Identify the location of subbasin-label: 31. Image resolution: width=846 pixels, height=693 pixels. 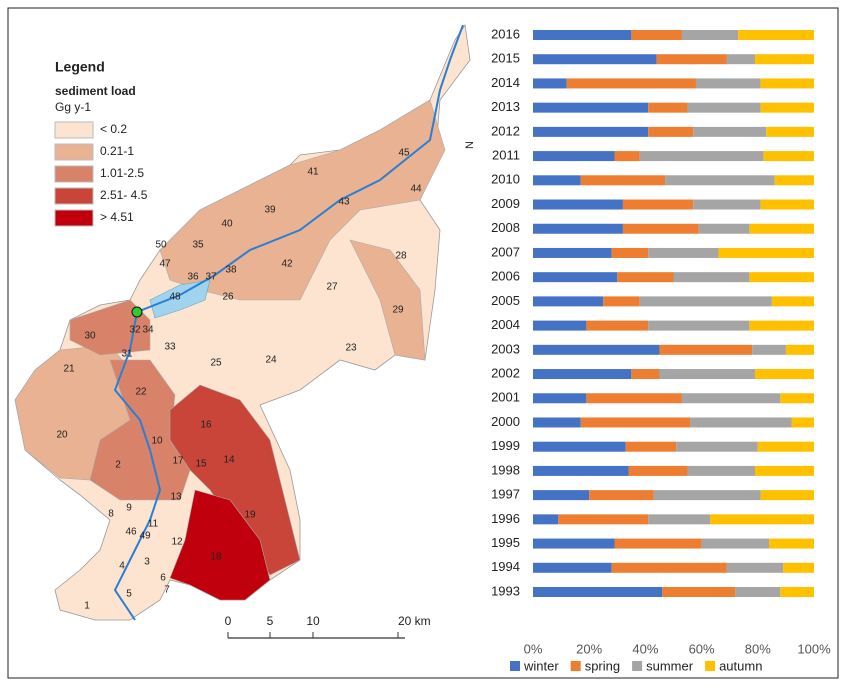
(127, 354).